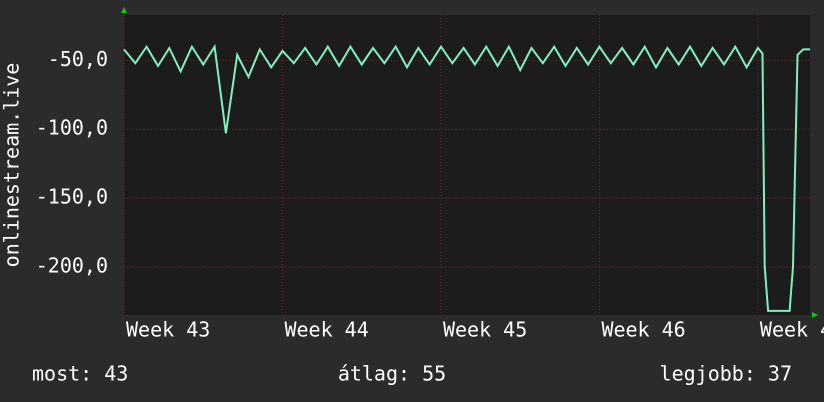  What do you see at coordinates (326, 330) in the screenshot?
I see `x-tick-label: Week 44` at bounding box center [326, 330].